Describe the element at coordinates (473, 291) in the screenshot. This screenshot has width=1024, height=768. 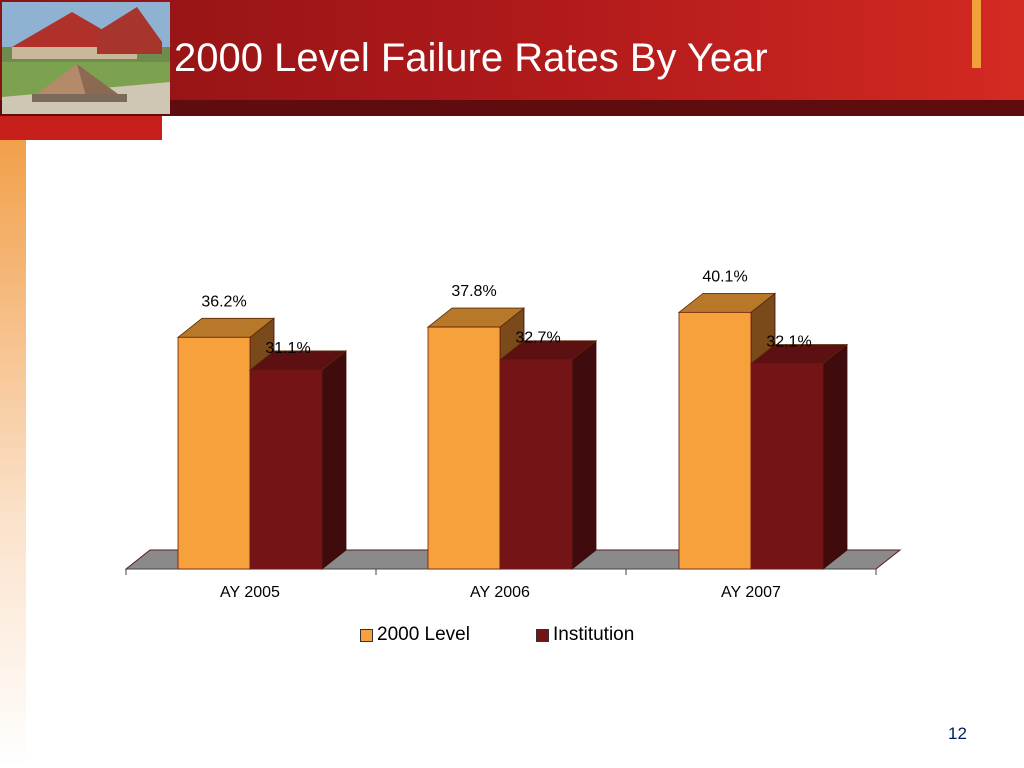
I see `data-label: 37.8%` at that location.